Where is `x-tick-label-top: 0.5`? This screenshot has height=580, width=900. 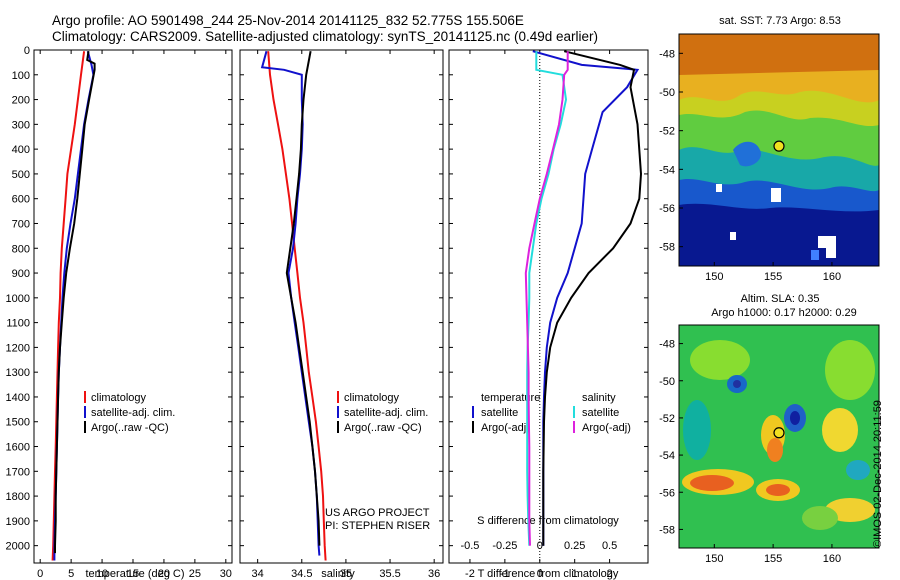 x-tick-label-top: 0.5 is located at coordinates (609, 546).